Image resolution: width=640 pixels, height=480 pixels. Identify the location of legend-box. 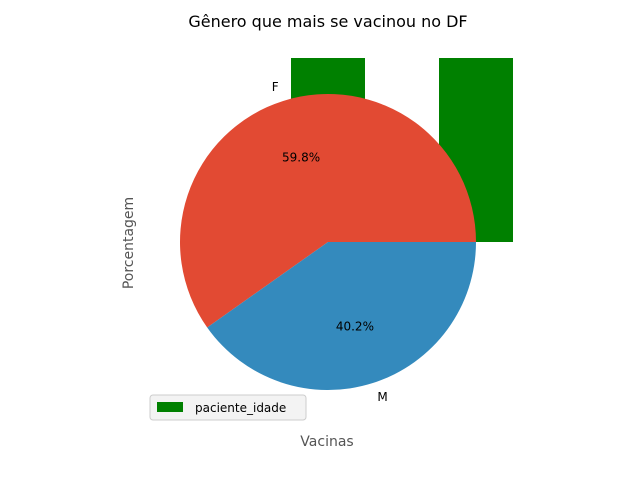
(228, 407).